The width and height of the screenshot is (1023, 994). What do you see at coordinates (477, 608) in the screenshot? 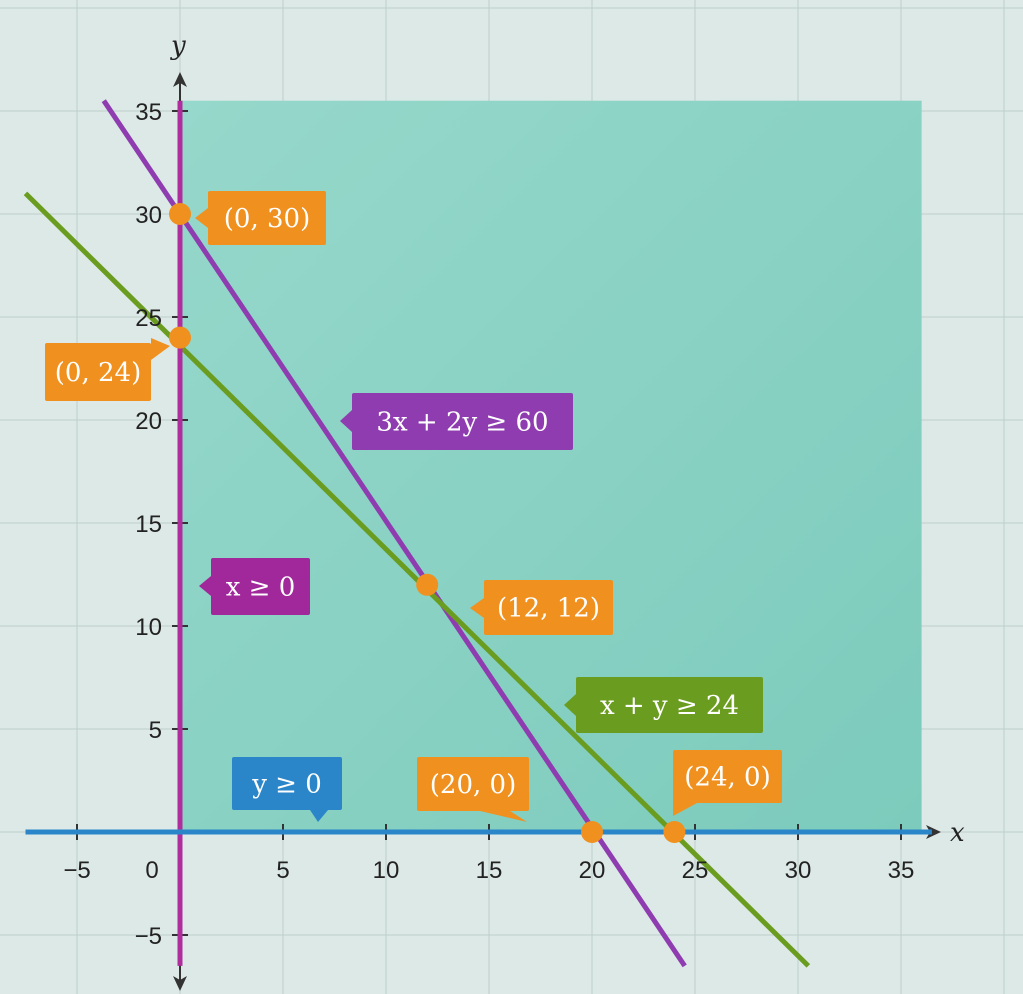
I see `point-12-12-label-pointer` at bounding box center [477, 608].